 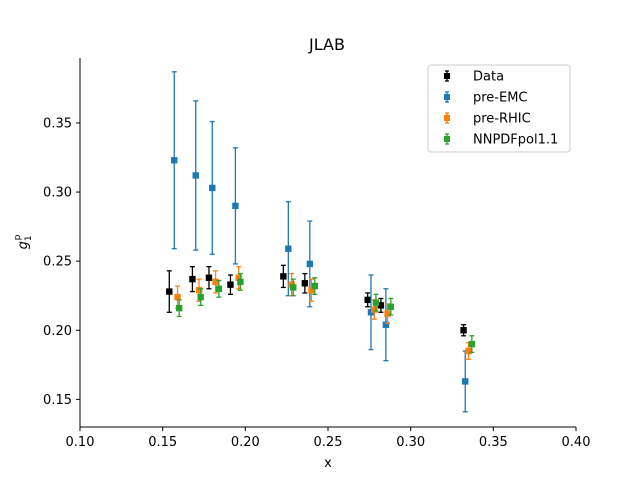 What do you see at coordinates (245, 442) in the screenshot?
I see `x-tick-label: 0.20` at bounding box center [245, 442].